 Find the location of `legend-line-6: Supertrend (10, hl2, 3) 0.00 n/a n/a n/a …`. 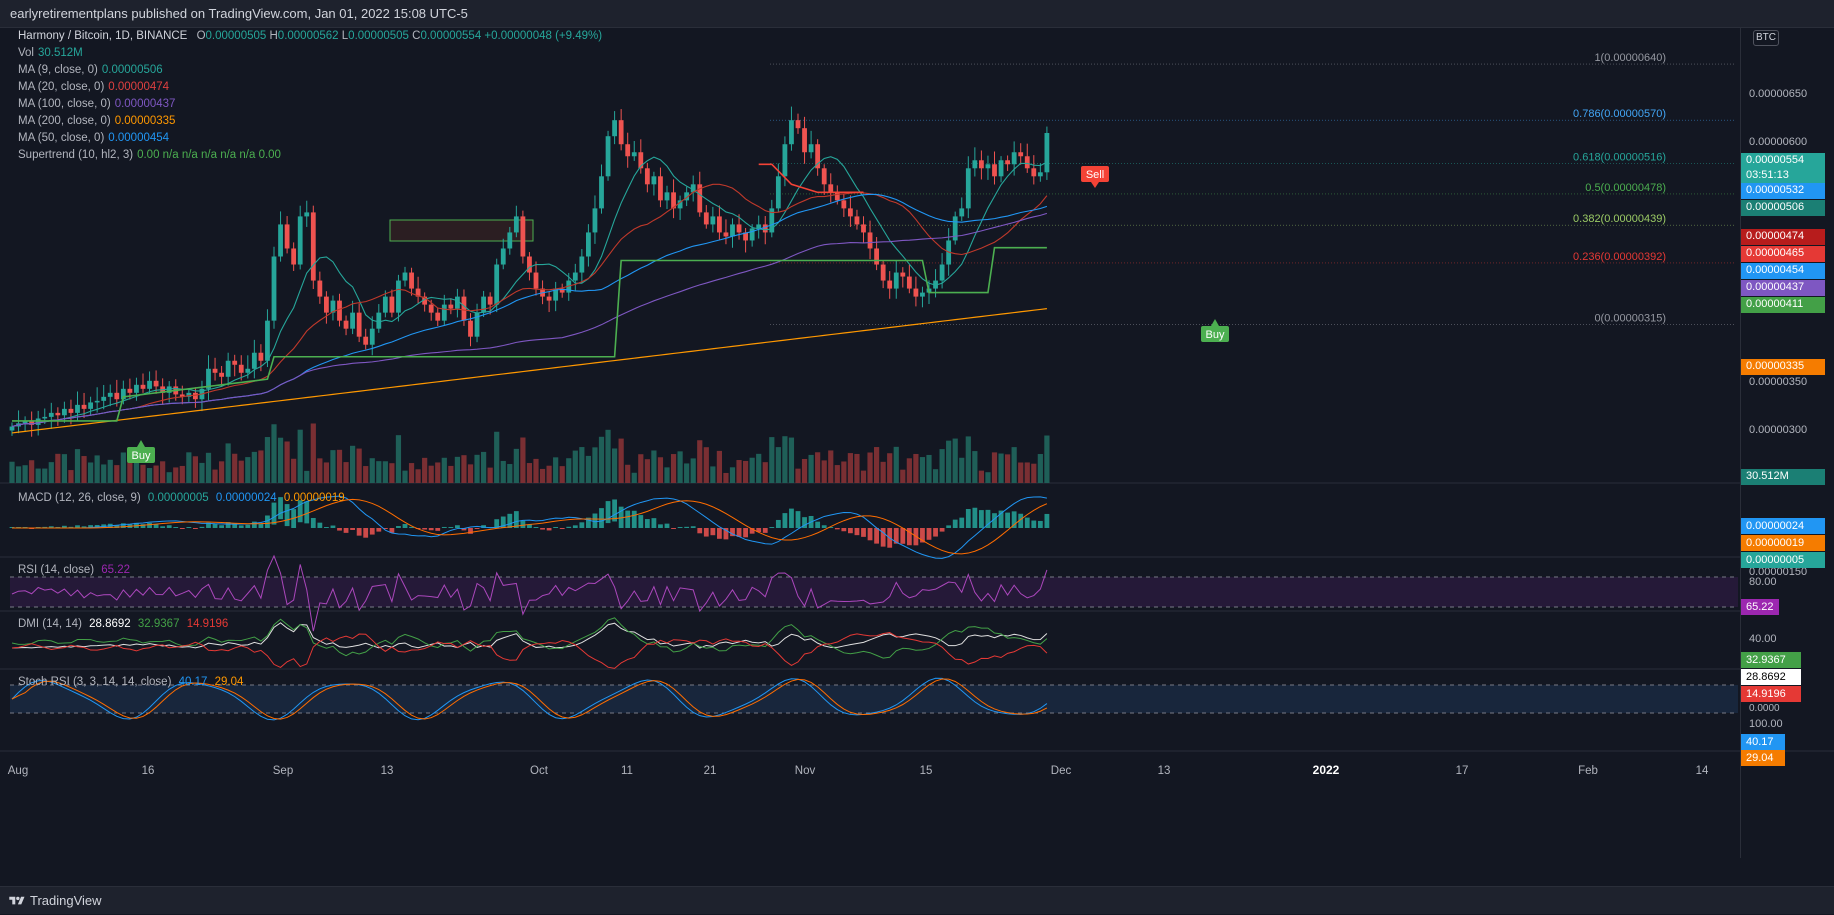

legend-line-6: Supertrend (10, hl2, 3) 0.00 n/a n/a n/a … is located at coordinates (310, 155).